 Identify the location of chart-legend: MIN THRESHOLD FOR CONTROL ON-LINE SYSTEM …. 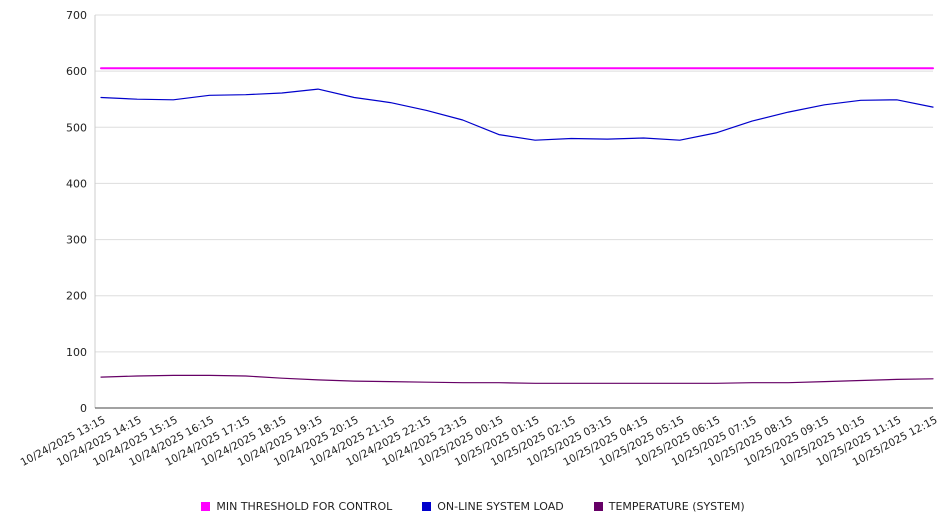
(473, 506).